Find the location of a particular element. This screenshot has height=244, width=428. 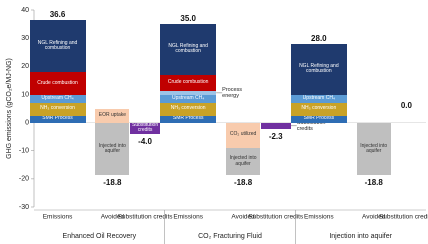

y-tick-label: 20 is located at coordinates (25, 66).